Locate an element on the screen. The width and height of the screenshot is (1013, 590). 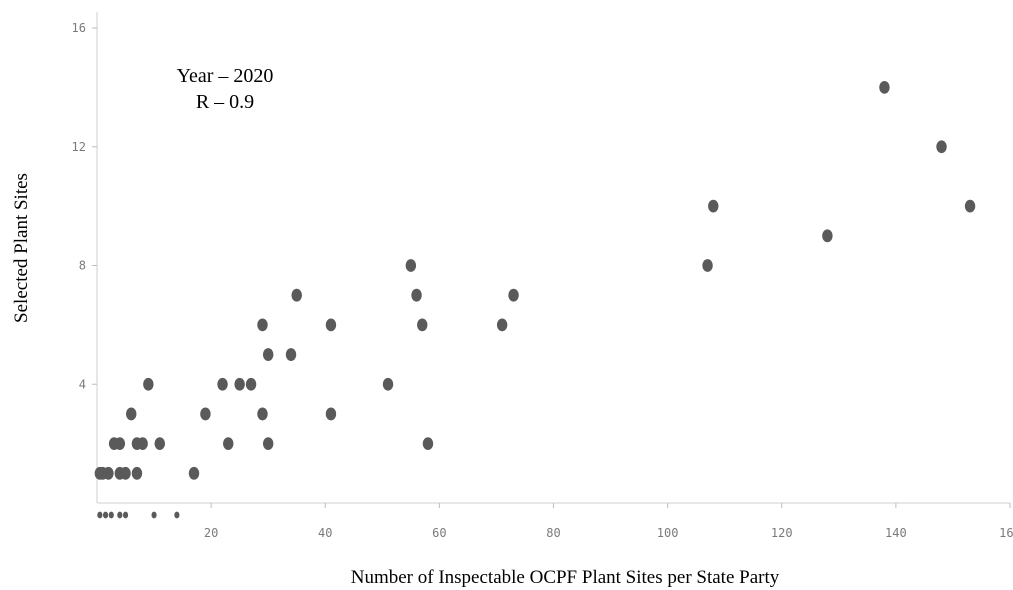
x-tick-label: 120 is located at coordinates (782, 533).